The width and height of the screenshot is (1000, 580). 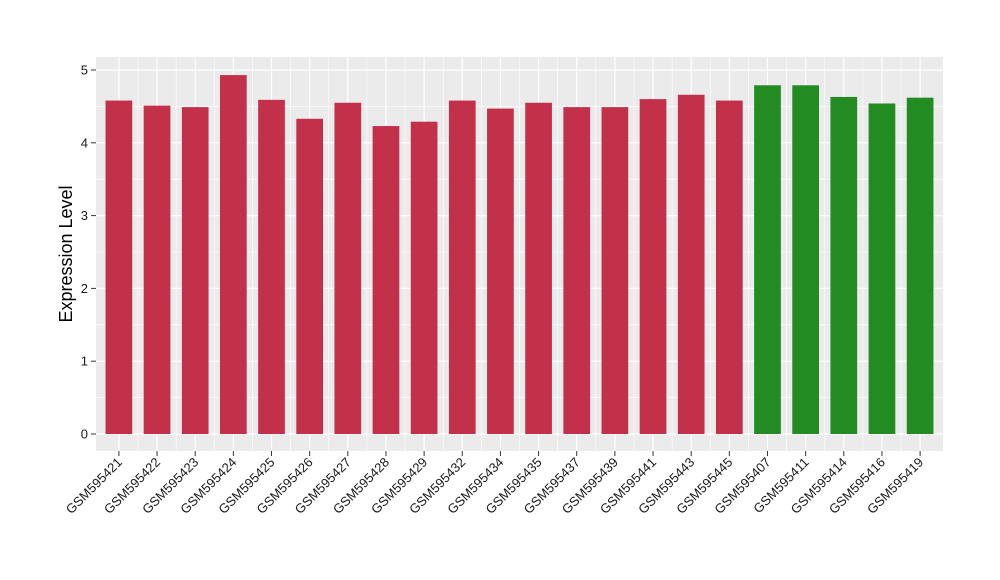 I want to click on bar-GSM595439, so click(x=615, y=271).